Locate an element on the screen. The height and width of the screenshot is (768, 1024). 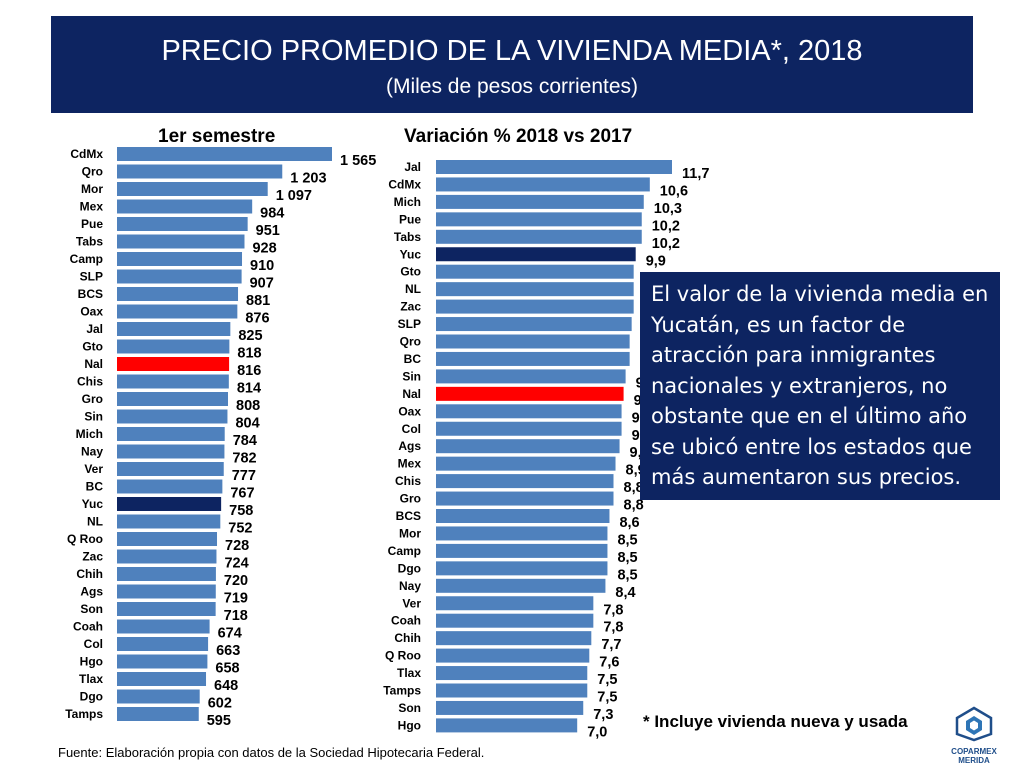
price-bar-oax is located at coordinates (177, 311).